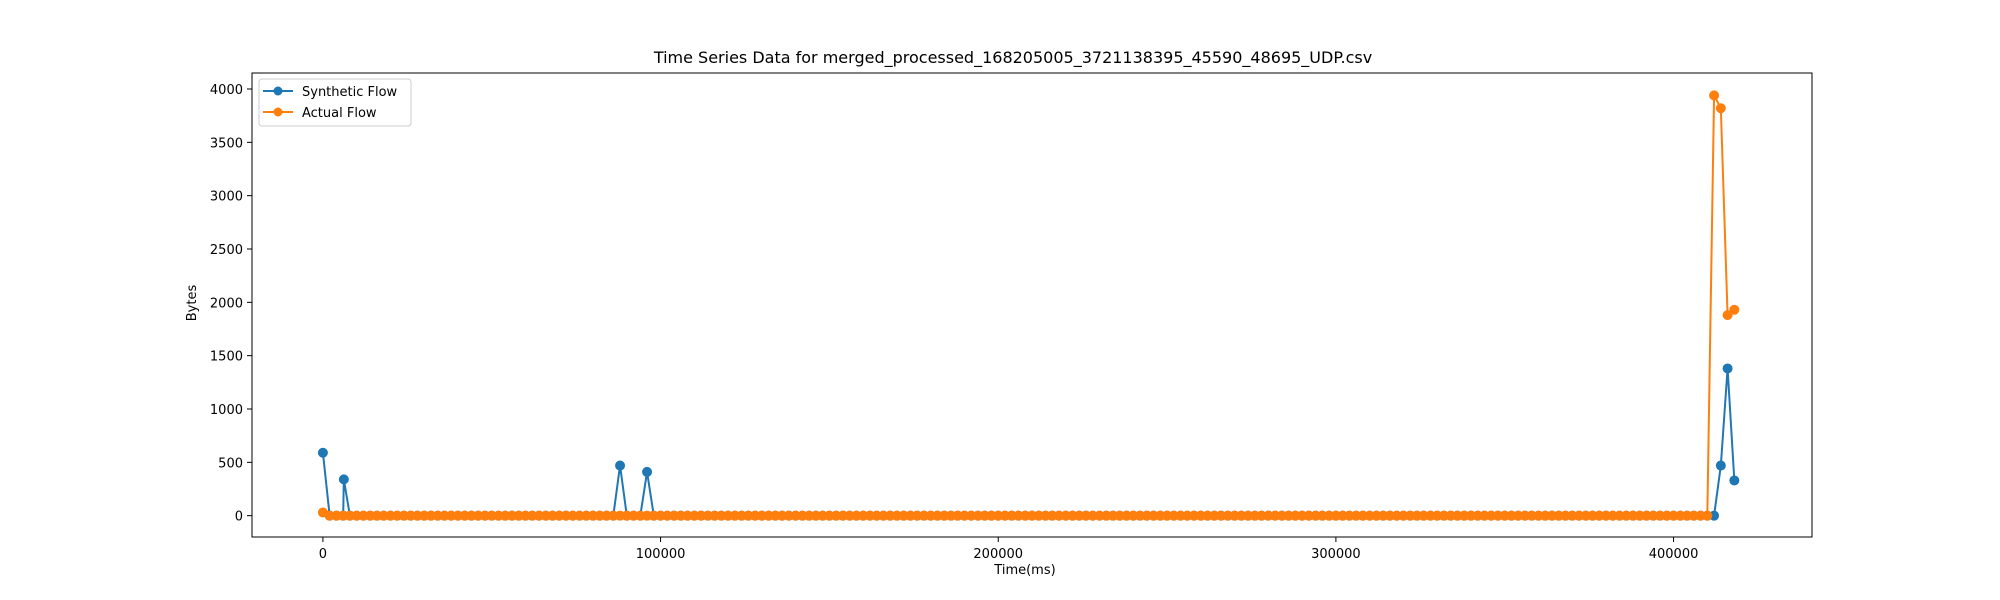 This screenshot has height=600, width=2000. What do you see at coordinates (226, 357) in the screenshot?
I see `y-tick-label: 1500` at bounding box center [226, 357].